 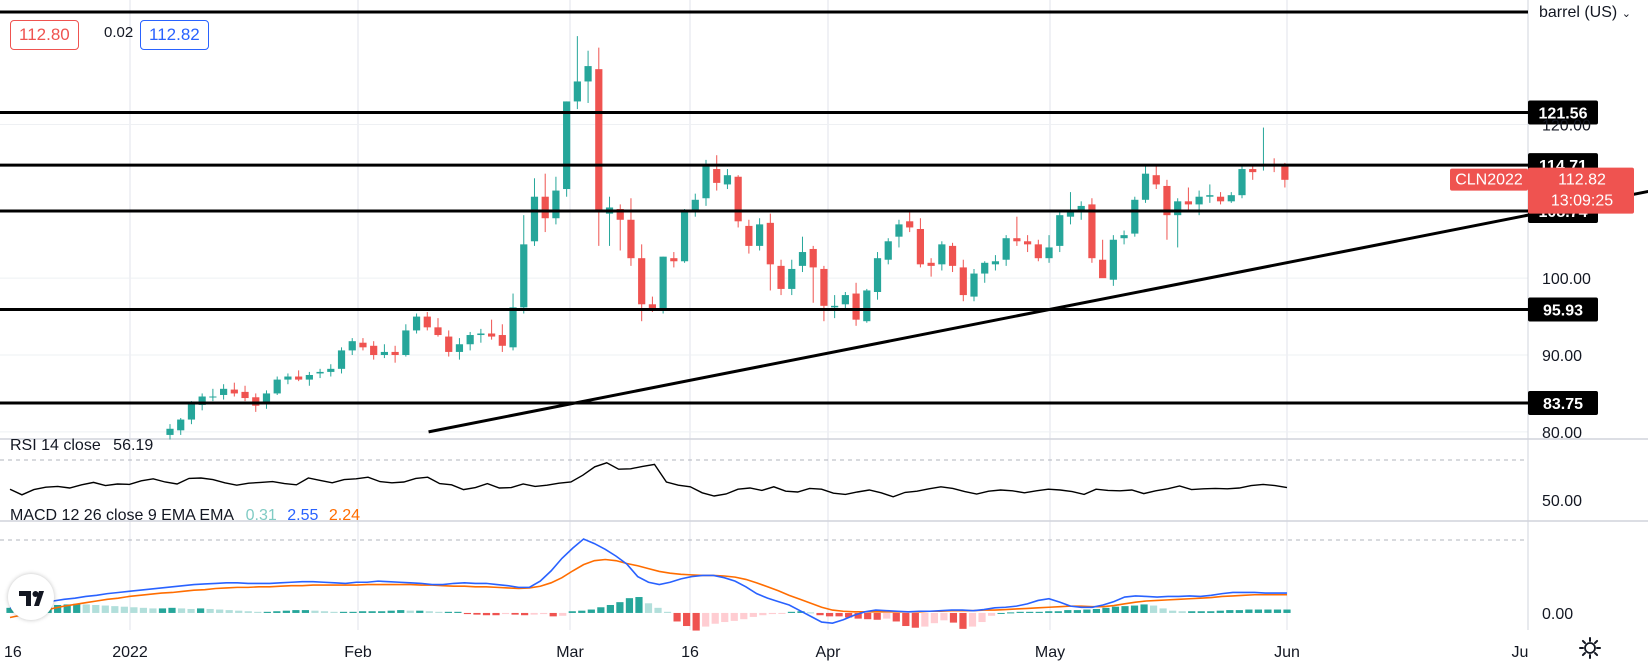 I want to click on bid-price: 112.80, so click(x=44, y=34).